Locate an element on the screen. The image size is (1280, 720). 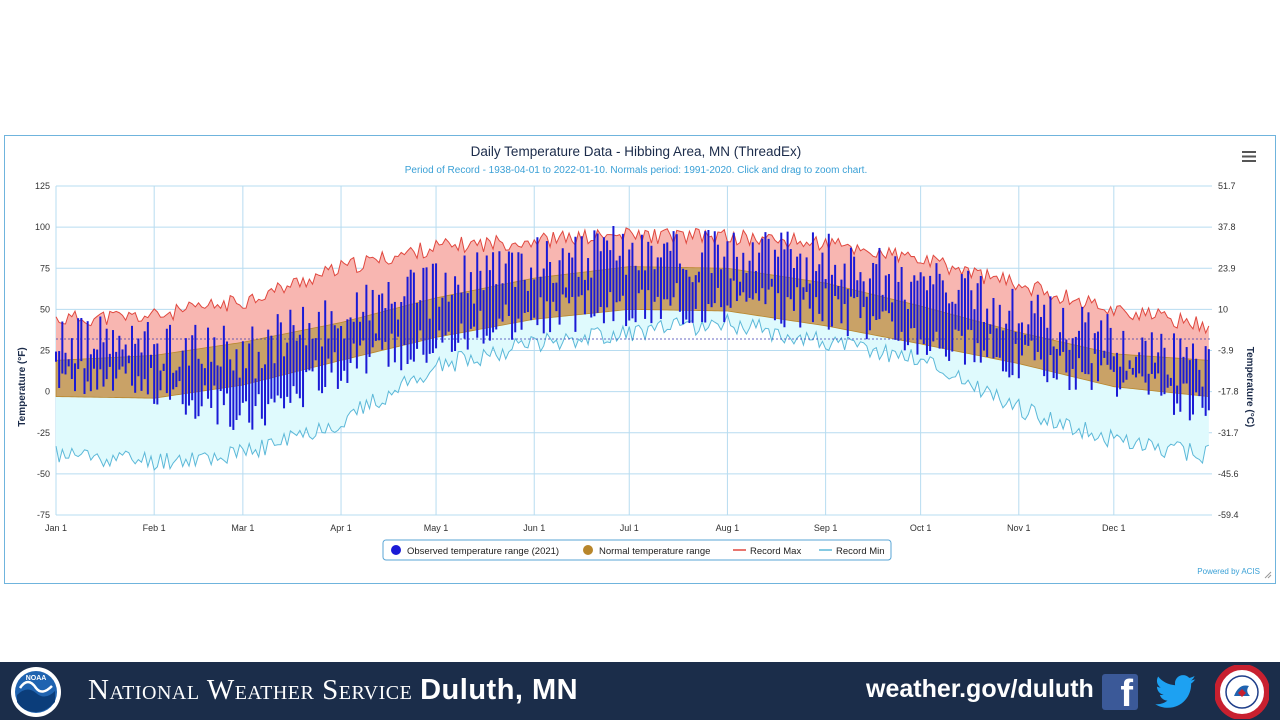
x-tick-label: Jun 1 is located at coordinates (534, 528).